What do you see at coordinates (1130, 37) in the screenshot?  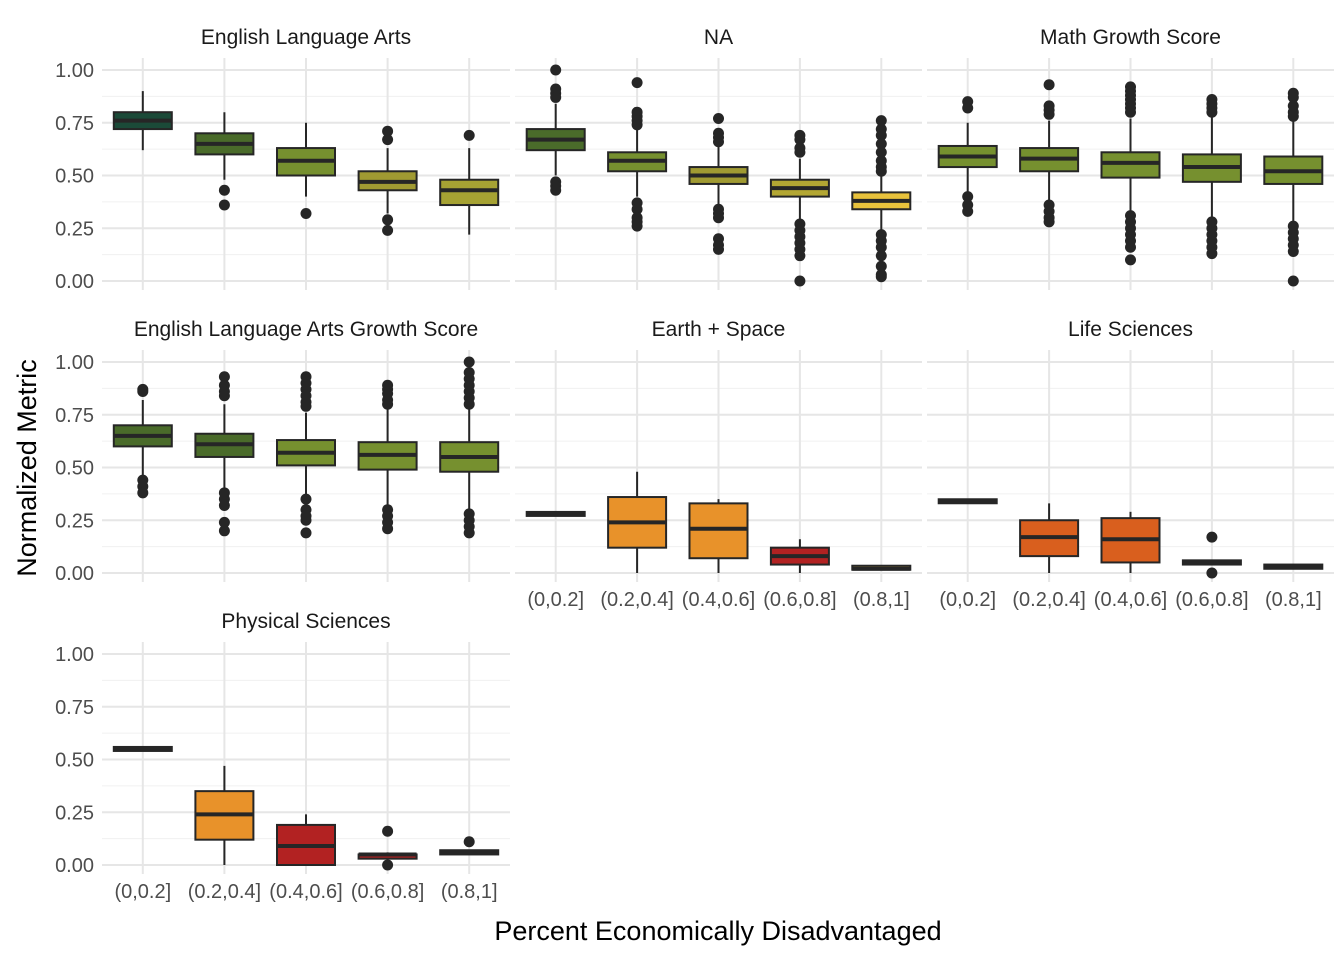 I see `facet-title: Math Growth Score` at bounding box center [1130, 37].